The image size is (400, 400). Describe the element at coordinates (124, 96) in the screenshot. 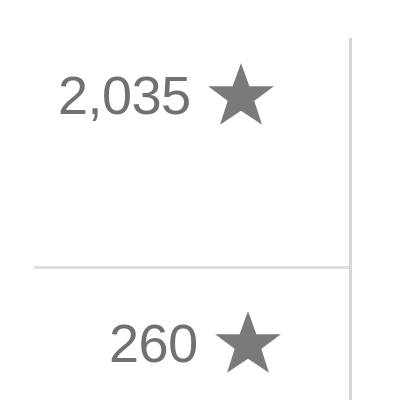

I see `star-count-value: 2,035` at that location.